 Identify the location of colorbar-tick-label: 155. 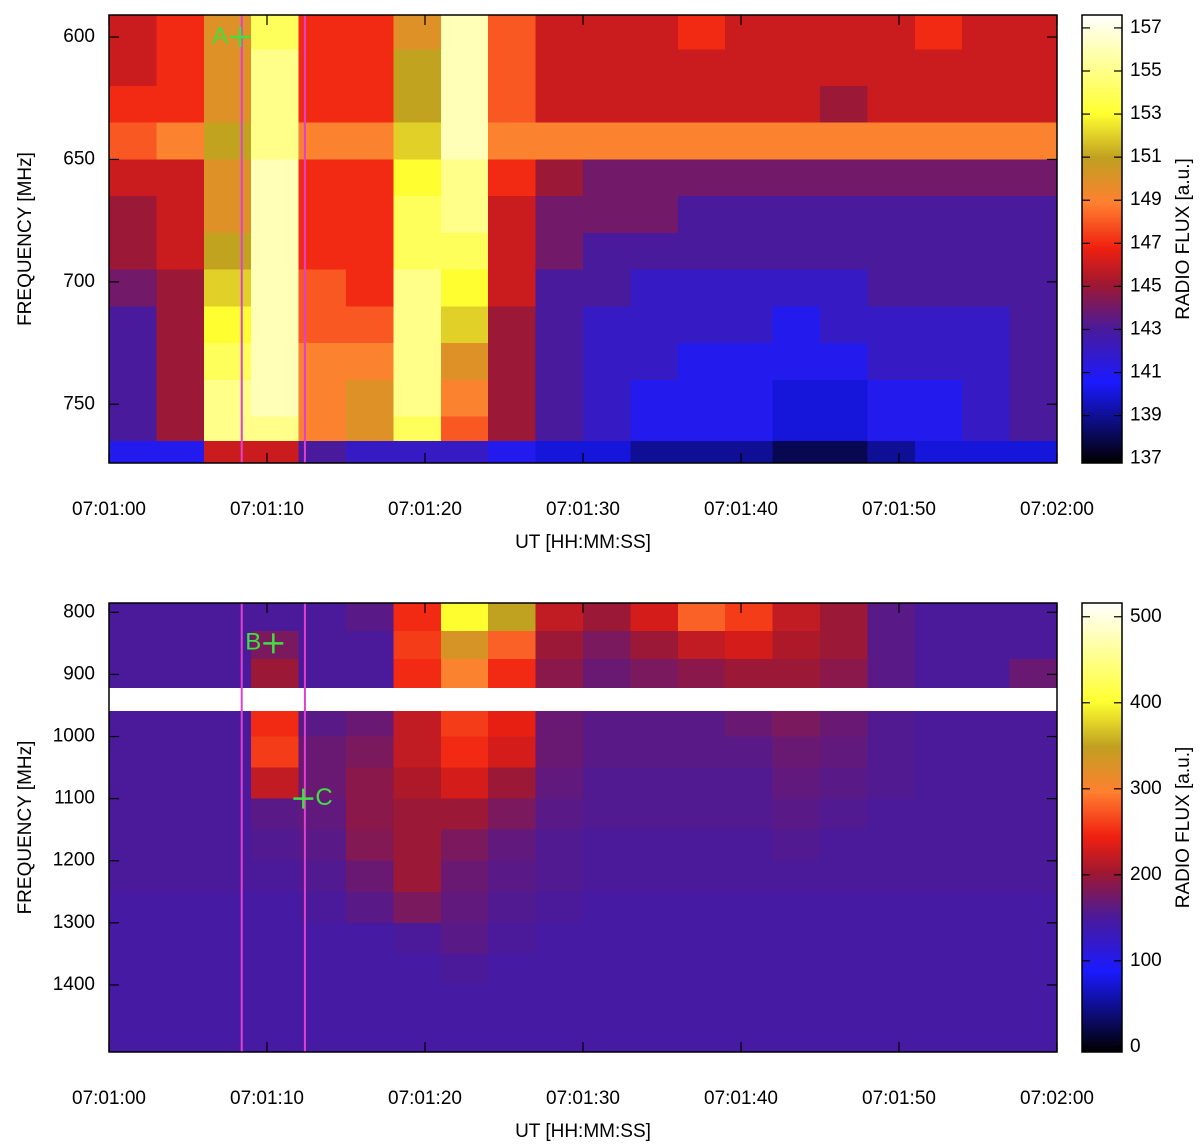
(1146, 70).